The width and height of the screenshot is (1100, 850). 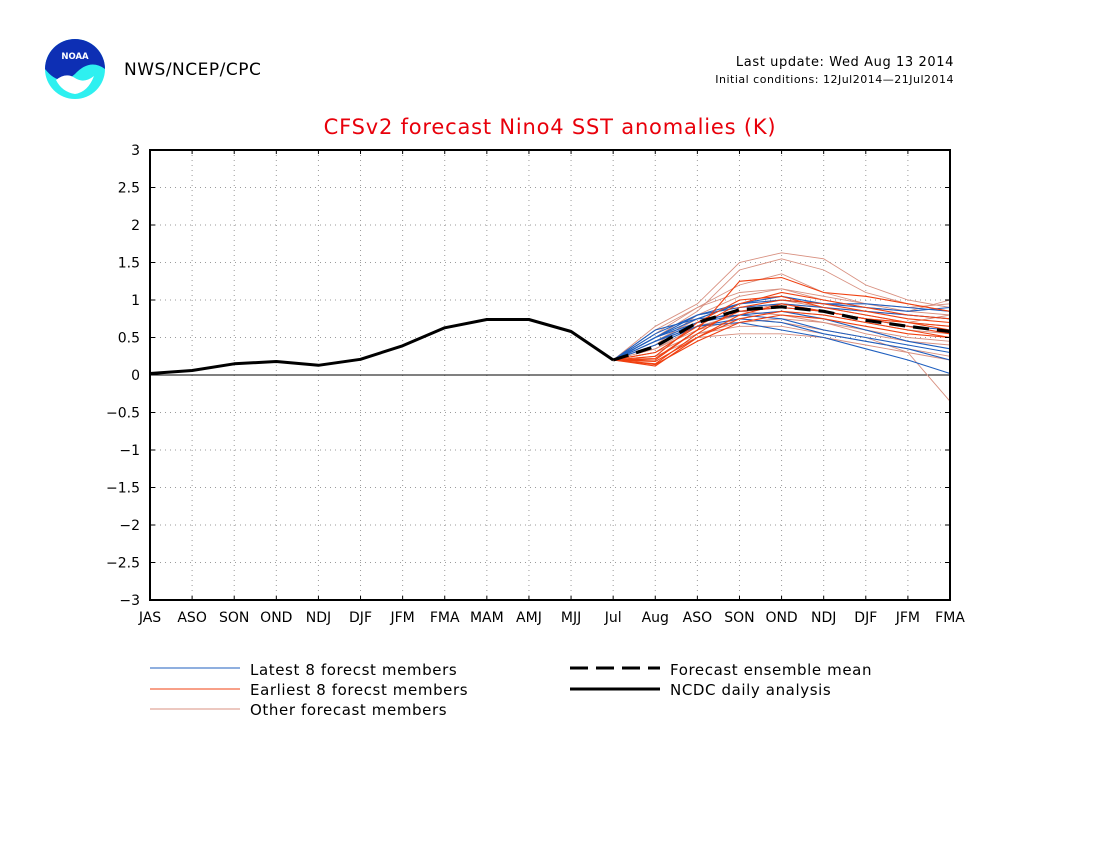 I want to click on legend-label-earliest: Earliest 8 forecst members, so click(x=359, y=690).